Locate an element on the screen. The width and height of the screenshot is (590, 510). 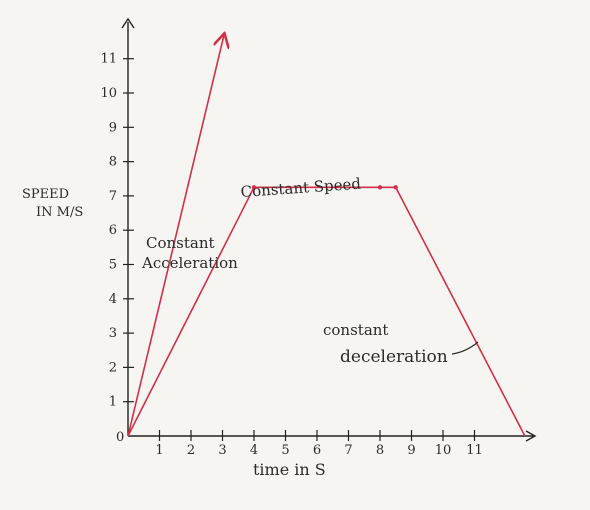
y-tick-label: 5 is located at coordinates (113, 265).